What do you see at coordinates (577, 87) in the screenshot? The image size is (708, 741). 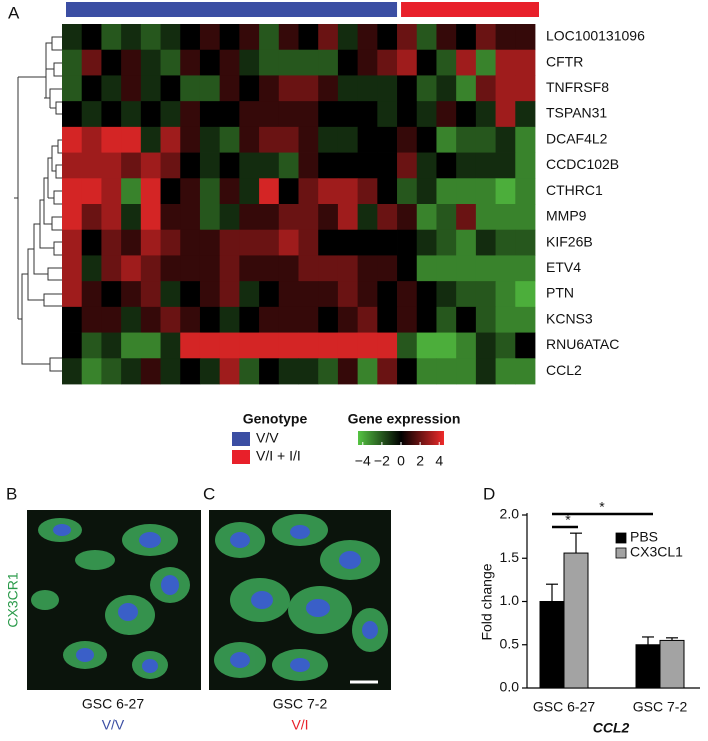 I see `row-label: TNFRSF8` at bounding box center [577, 87].